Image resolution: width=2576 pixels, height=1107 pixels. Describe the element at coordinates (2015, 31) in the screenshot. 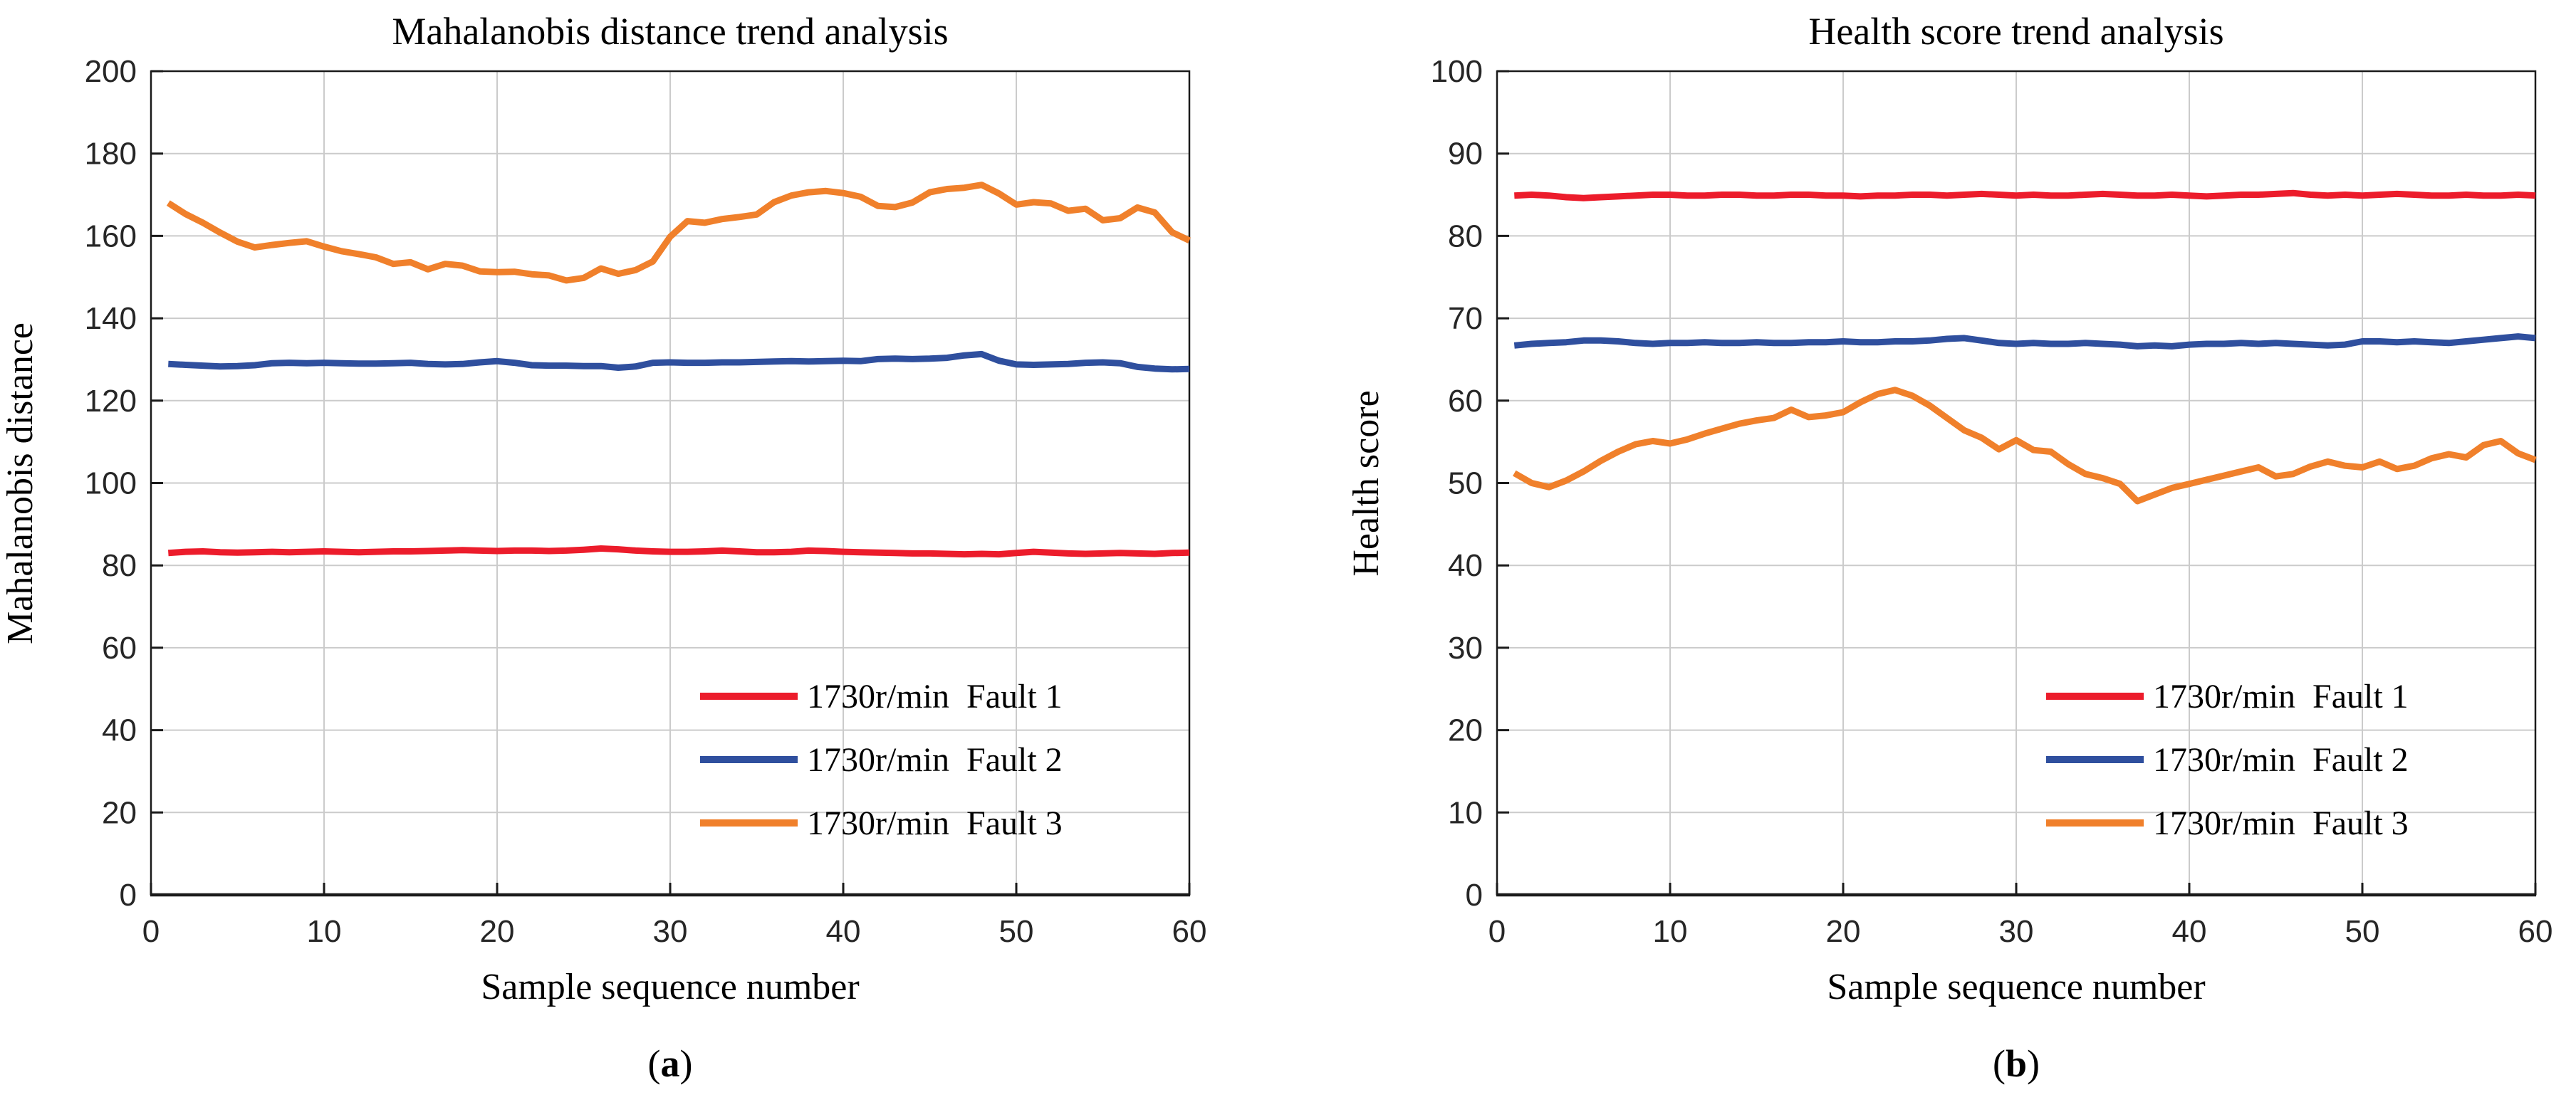

I see `panel-b-title: Health score trend analysis` at that location.